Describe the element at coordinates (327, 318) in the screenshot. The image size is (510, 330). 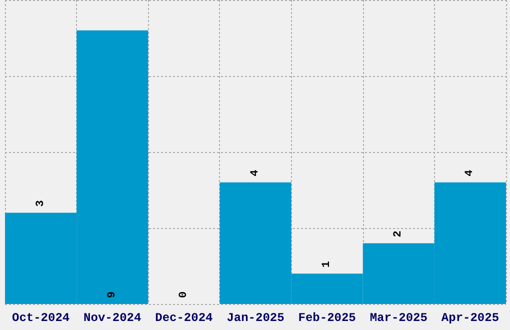
I see `x-tick-label: Feb-2025` at that location.